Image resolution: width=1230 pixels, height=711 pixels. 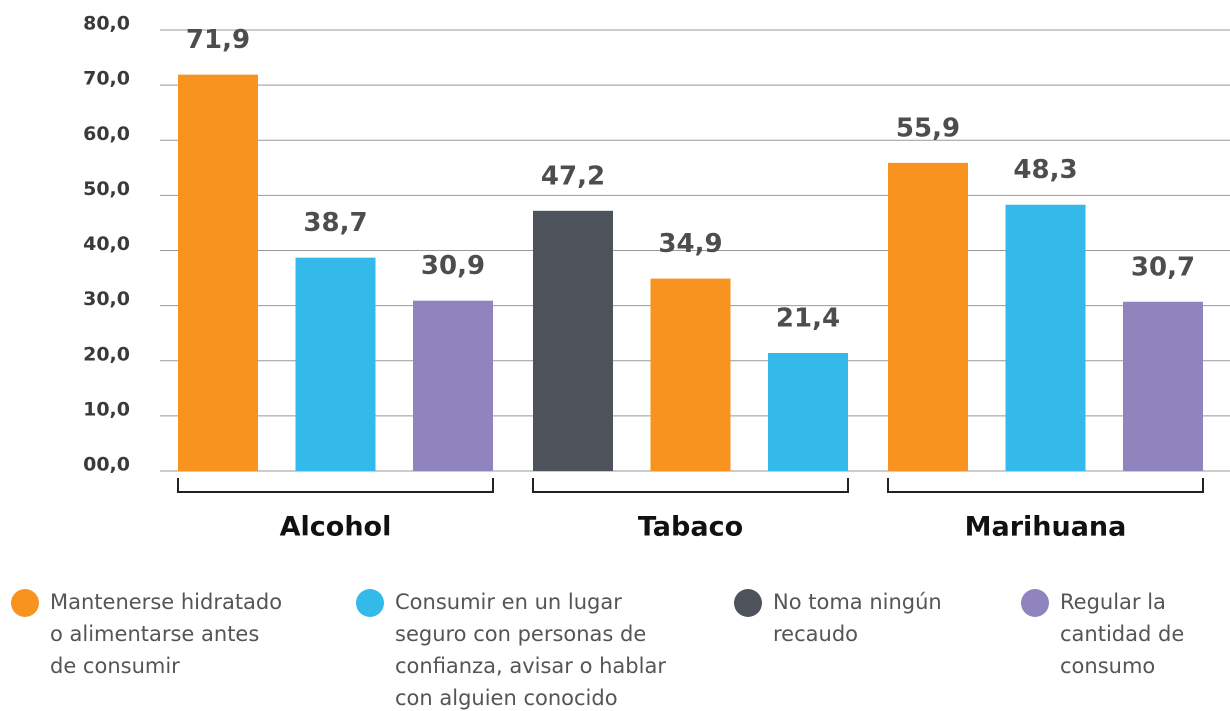 What do you see at coordinates (1046, 527) in the screenshot?
I see `group-label: Marihuana` at bounding box center [1046, 527].